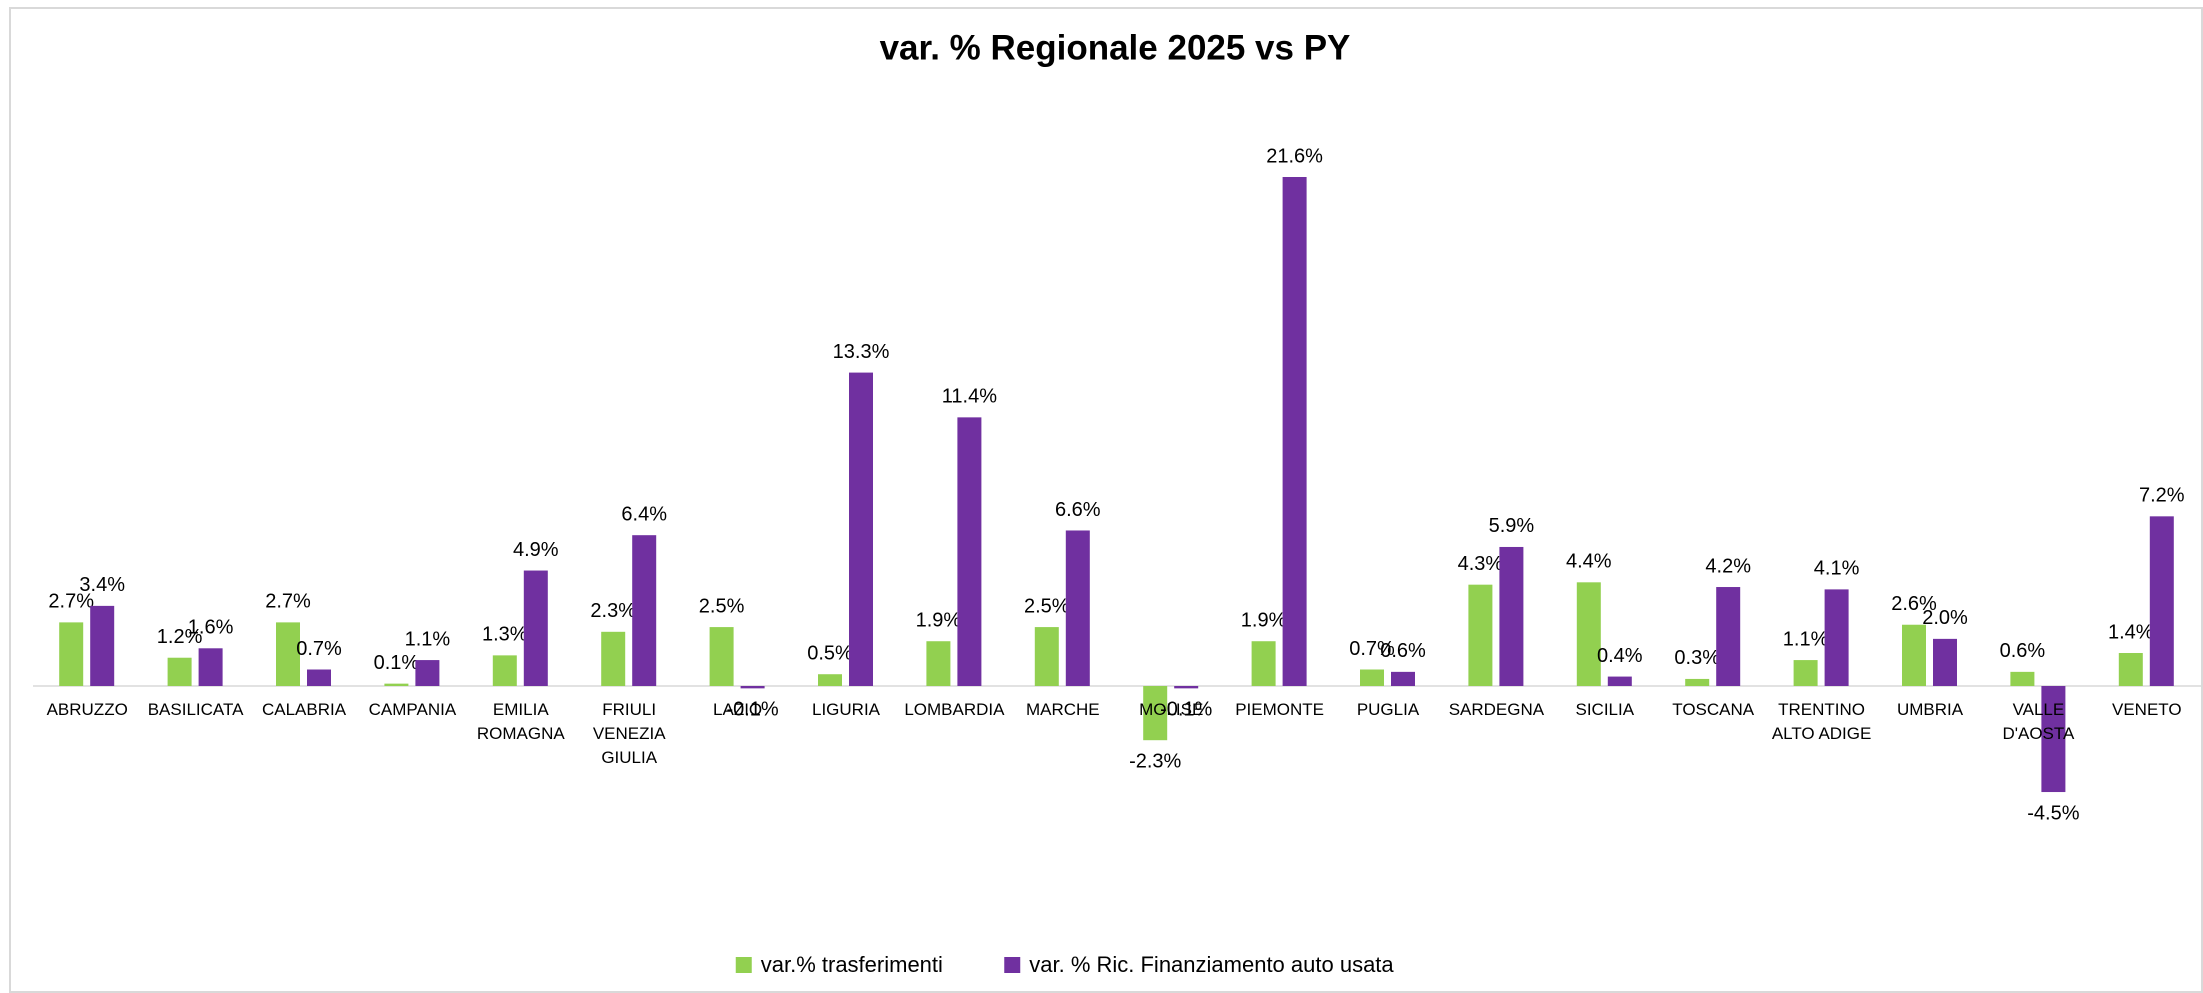  What do you see at coordinates (2053, 813) in the screenshot?
I see `data-label: -4.5%` at bounding box center [2053, 813].